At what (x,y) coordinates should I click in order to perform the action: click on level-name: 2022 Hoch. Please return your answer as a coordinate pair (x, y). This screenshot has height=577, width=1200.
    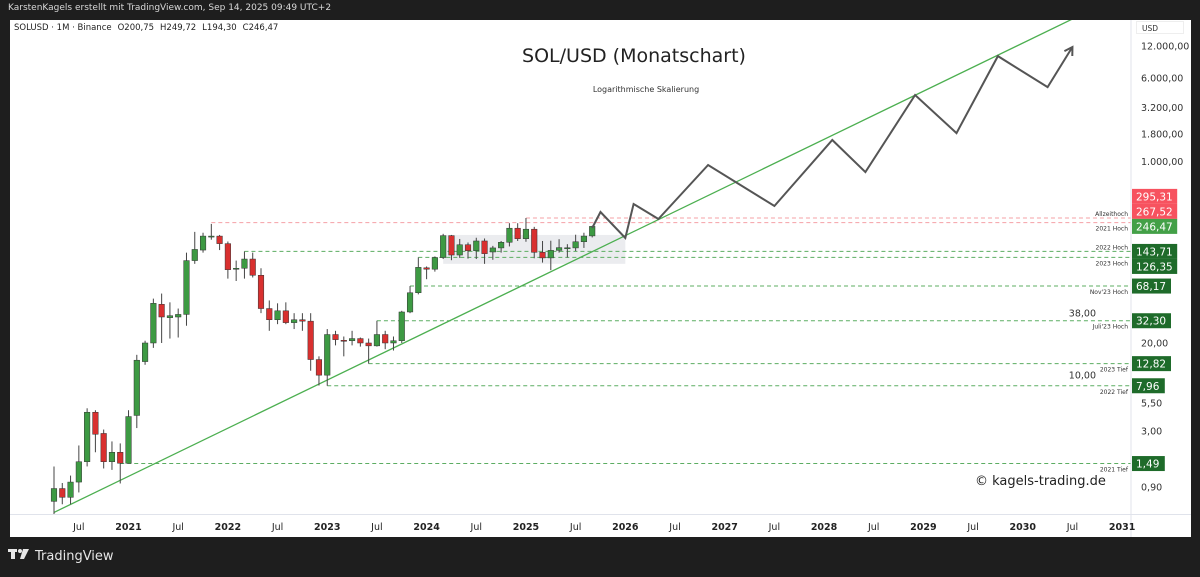
    Looking at the image, I should click on (1112, 247).